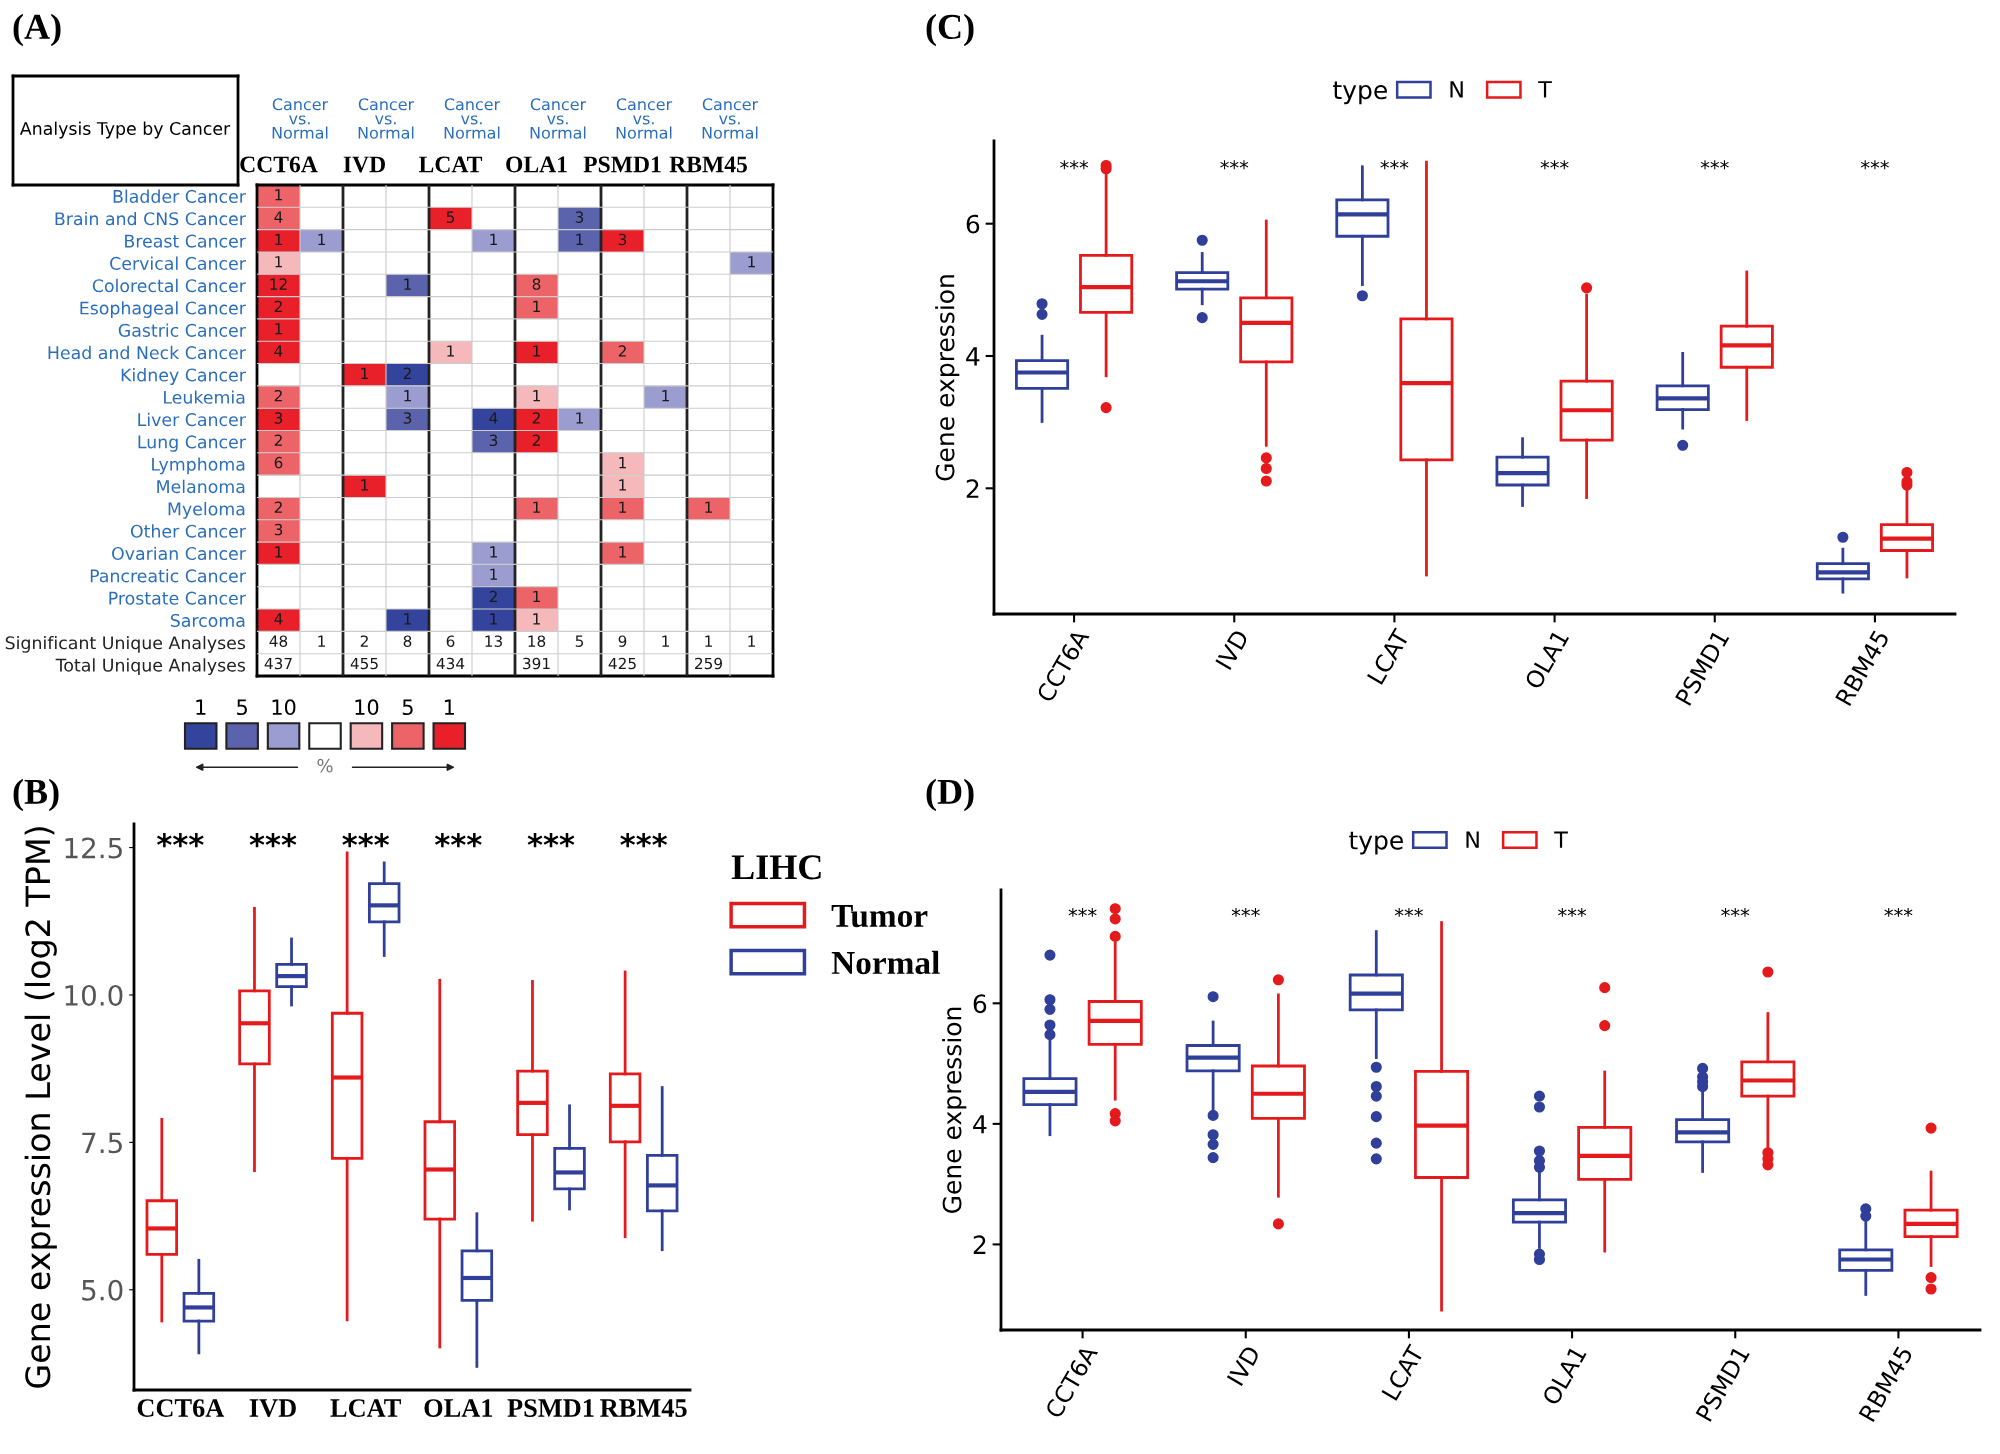  I want to click on y-tick-label: 2, so click(979, 1244).